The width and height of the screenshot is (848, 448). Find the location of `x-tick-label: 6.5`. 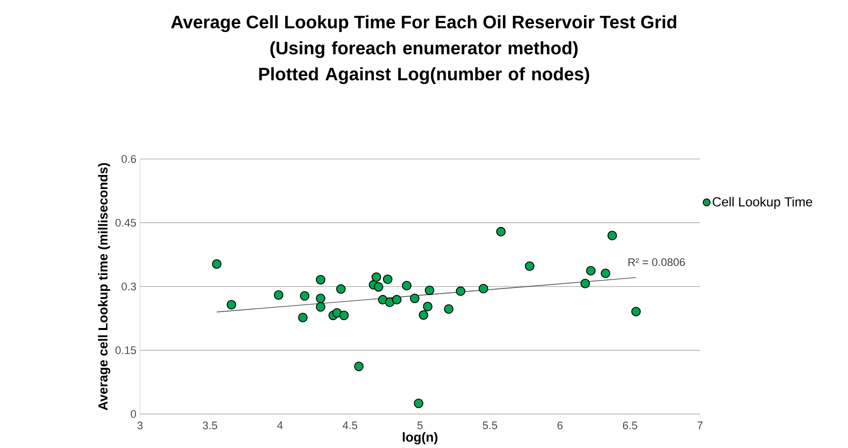

x-tick-label: 6.5 is located at coordinates (630, 426).